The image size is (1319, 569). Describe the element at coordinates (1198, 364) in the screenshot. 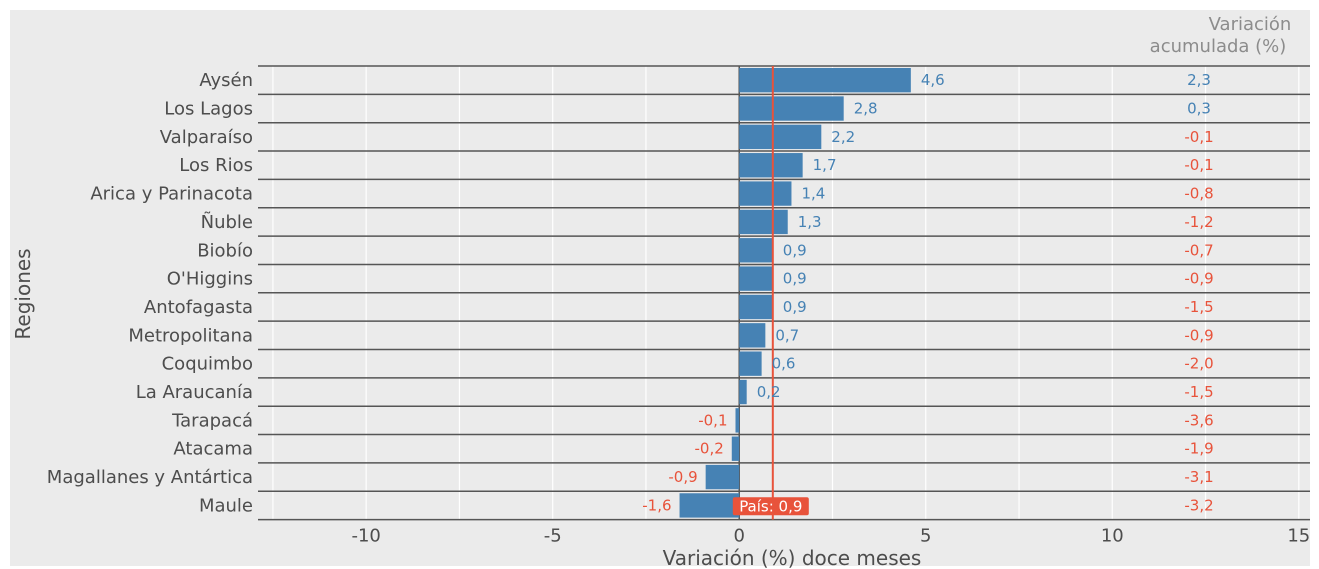

I see `secondary-value: -2,0` at that location.